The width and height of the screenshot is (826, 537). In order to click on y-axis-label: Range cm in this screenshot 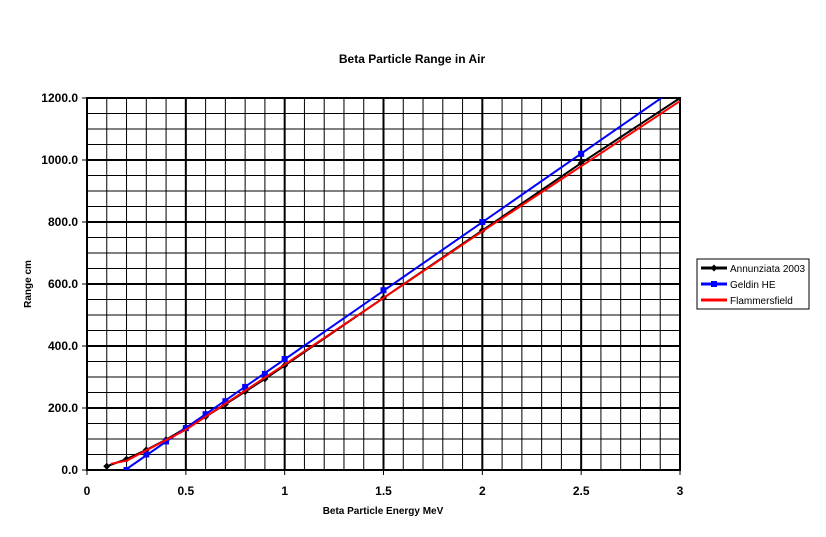, I will do `click(28, 284)`.